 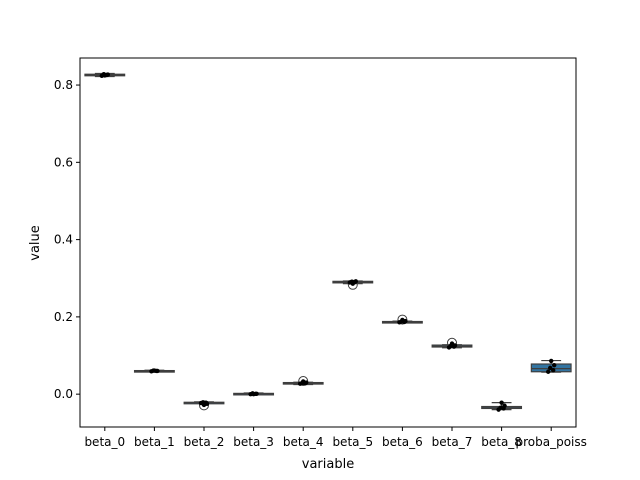 I want to click on x-tick-label: beta_1, so click(x=154, y=442).